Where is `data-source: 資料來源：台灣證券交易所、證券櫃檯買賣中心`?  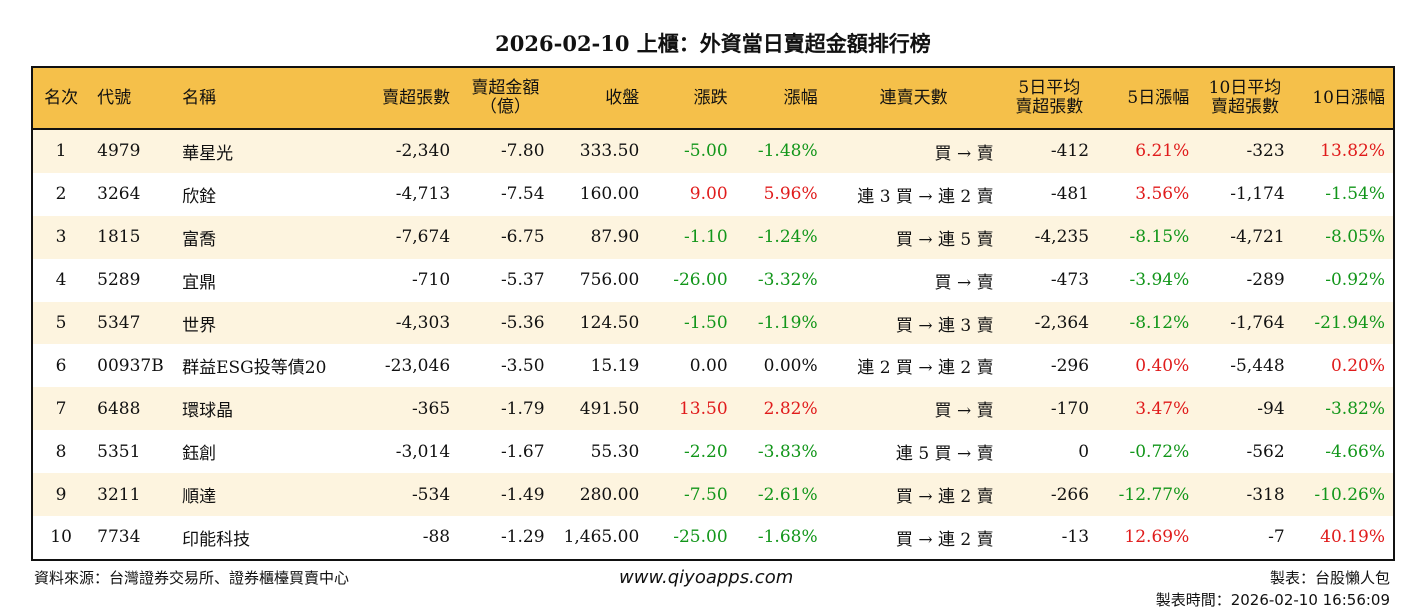 data-source: 資料來源：台灣證券交易所、證券櫃檯買賣中心 is located at coordinates (192, 578).